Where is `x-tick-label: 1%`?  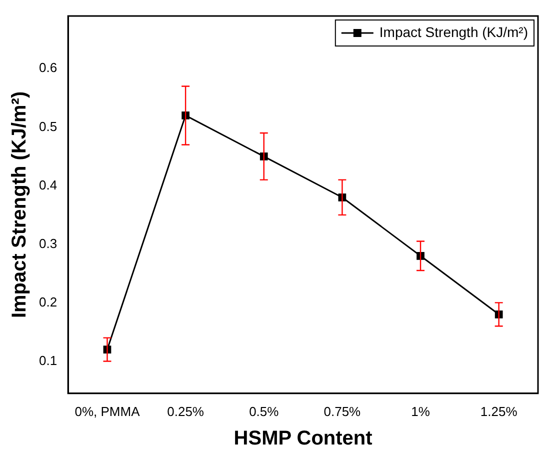 x-tick-label: 1% is located at coordinates (420, 411).